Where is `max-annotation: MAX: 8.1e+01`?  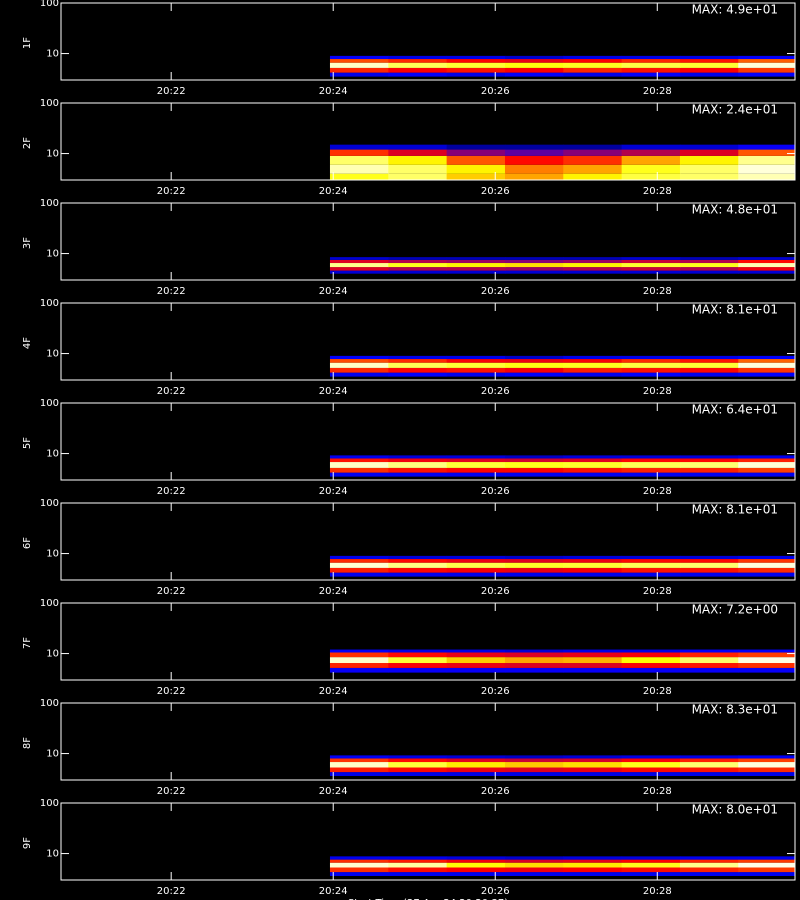 max-annotation: MAX: 8.1e+01 is located at coordinates (735, 510).